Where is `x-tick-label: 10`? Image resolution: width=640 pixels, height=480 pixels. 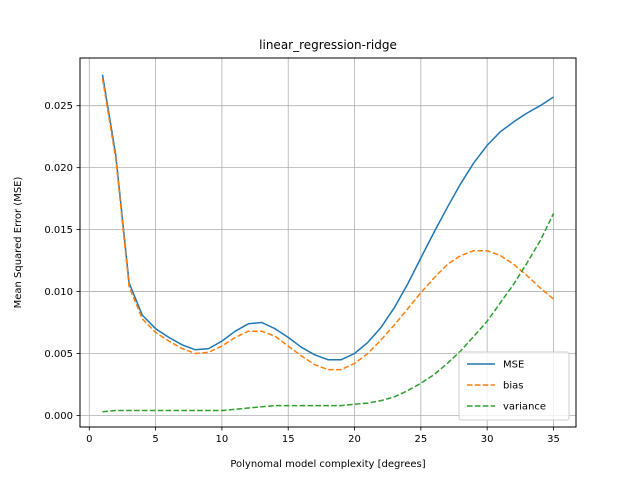 x-tick-label: 10 is located at coordinates (222, 439).